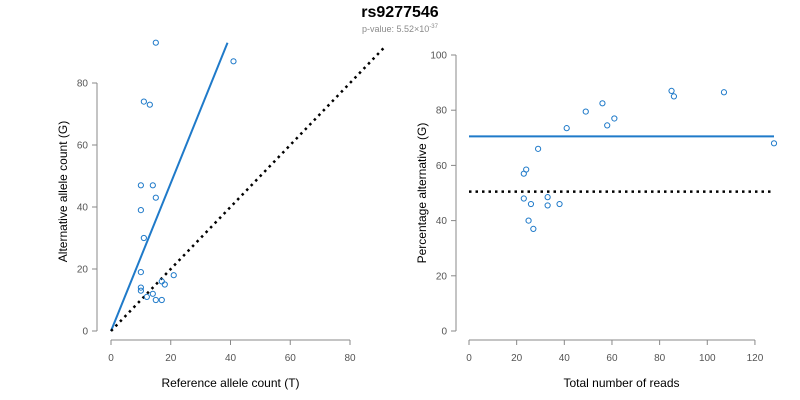 Image resolution: width=800 pixels, height=400 pixels. I want to click on right-x-tick-label: 60, so click(612, 358).